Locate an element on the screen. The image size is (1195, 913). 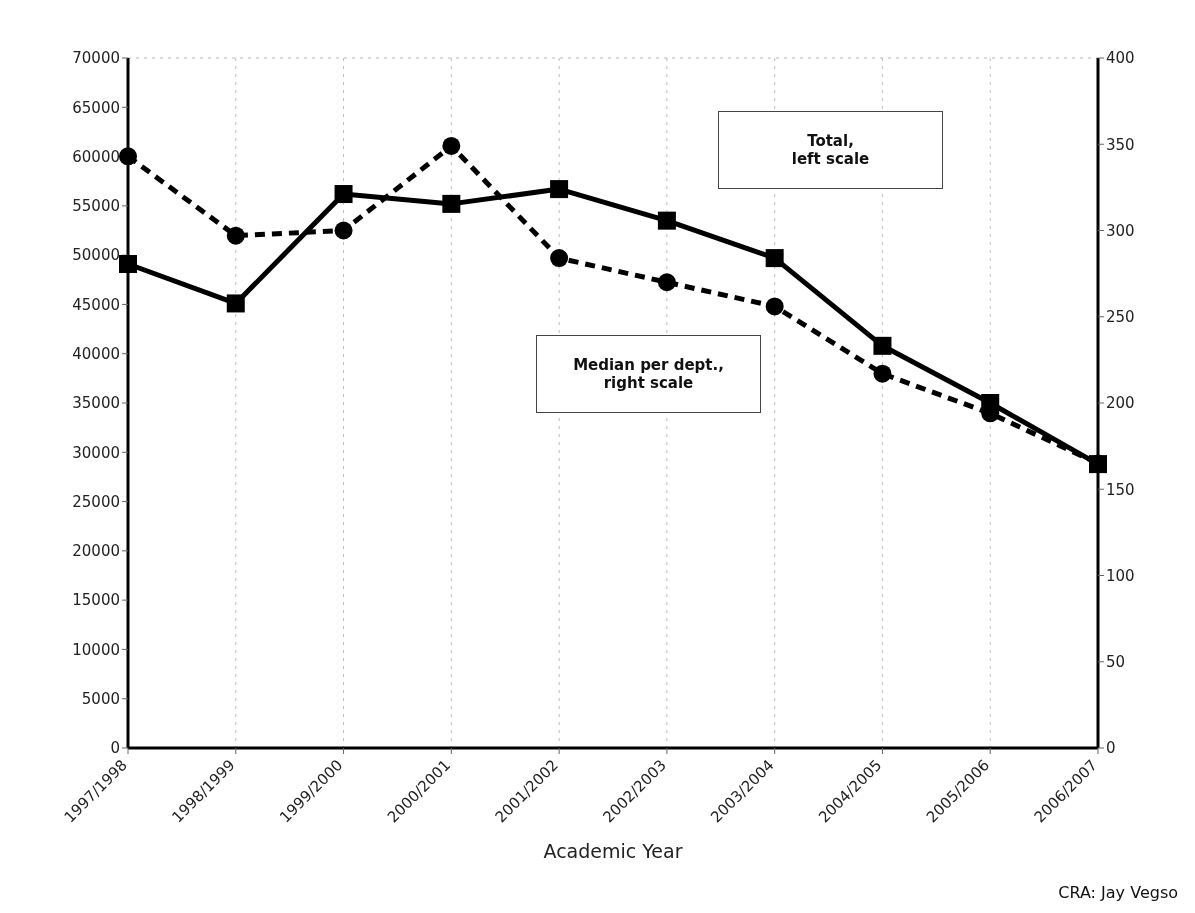
y-tick-label: 50000 is located at coordinates (96, 255).